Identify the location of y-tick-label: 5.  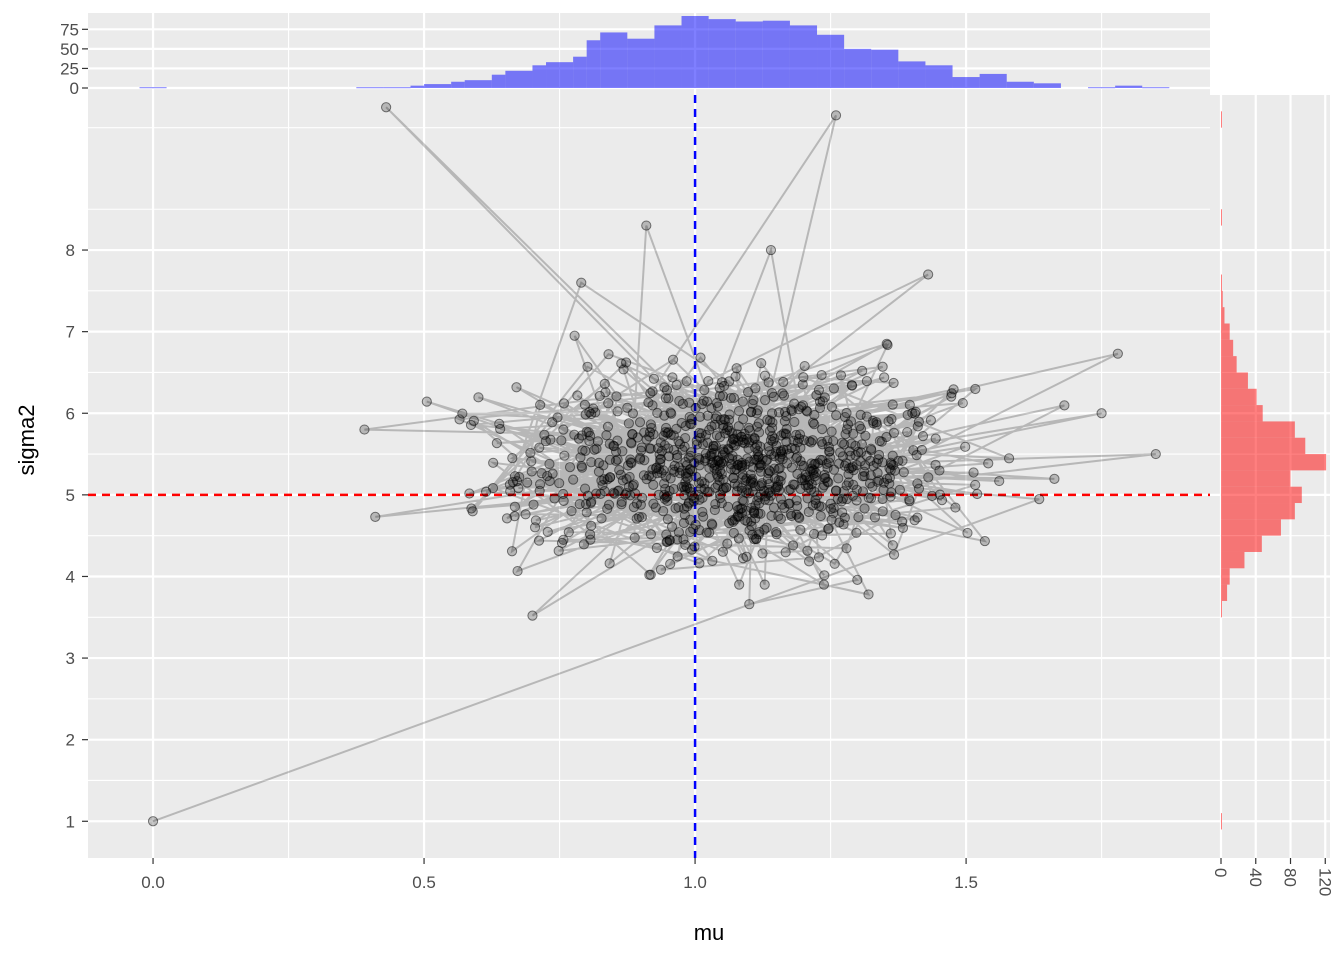
(70, 495).